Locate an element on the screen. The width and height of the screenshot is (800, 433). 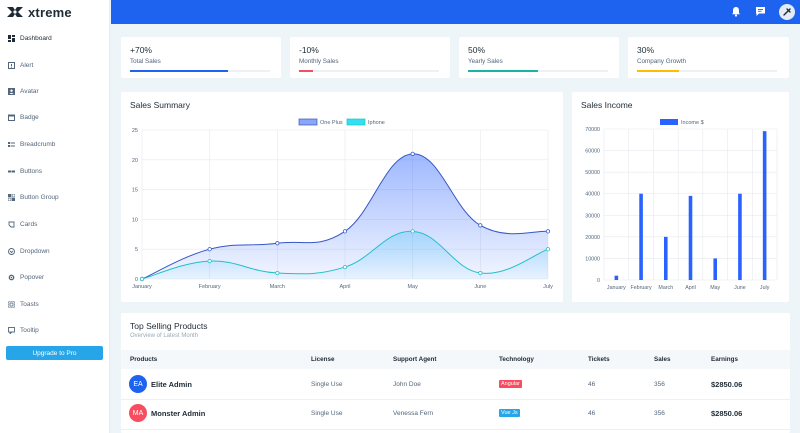
sidebar-item-label: Badge is located at coordinates (29, 117).